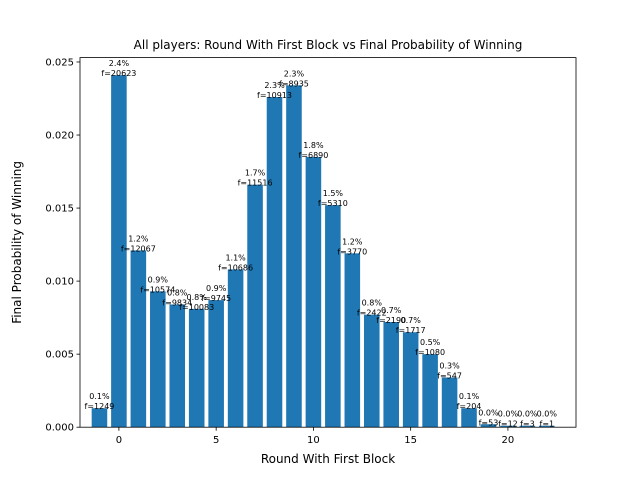 Image resolution: width=640 pixels, height=480 pixels. I want to click on bar-frequency-label: f=10913, so click(274, 95).